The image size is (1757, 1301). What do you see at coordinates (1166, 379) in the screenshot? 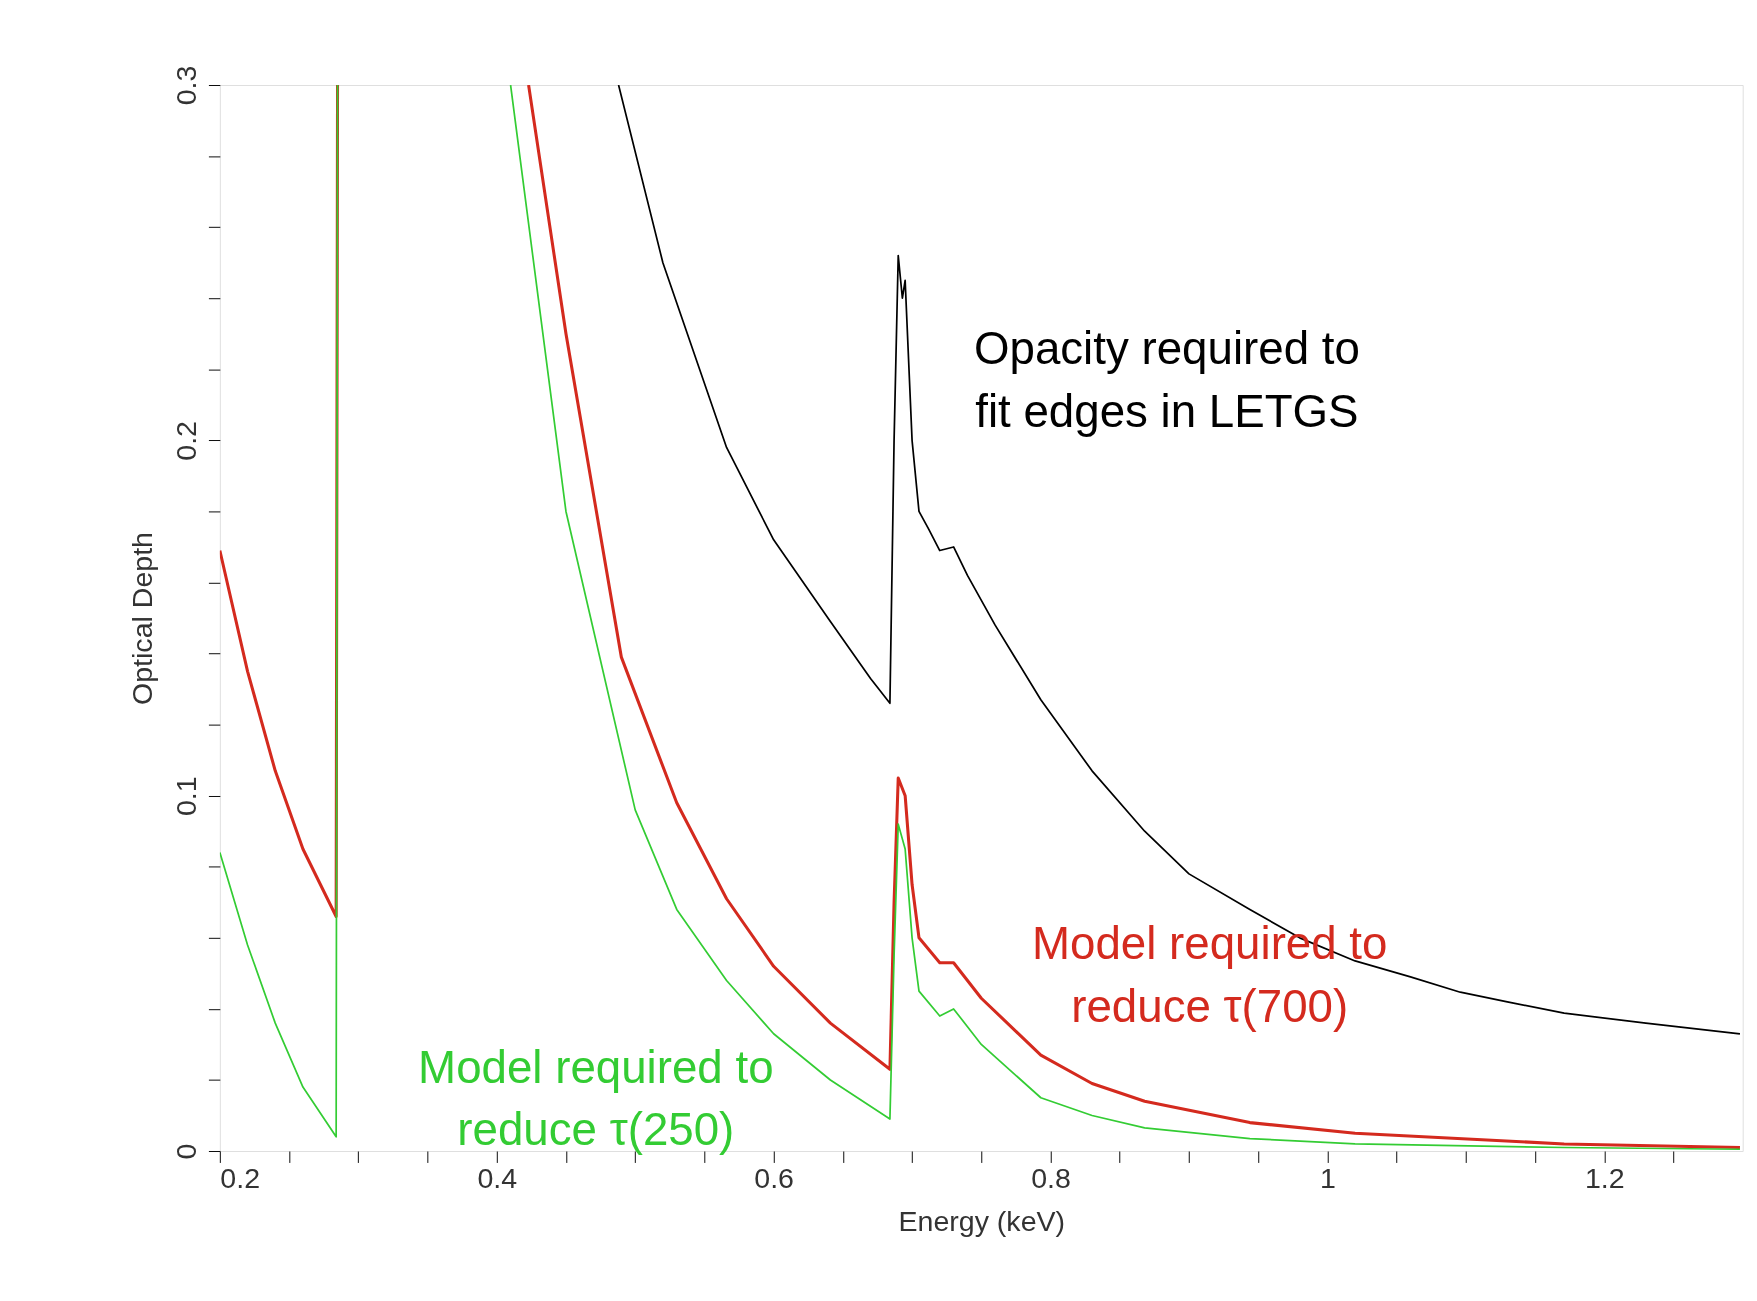
I see `annotation: Opacity required to fit edges in LETGS` at bounding box center [1166, 379].